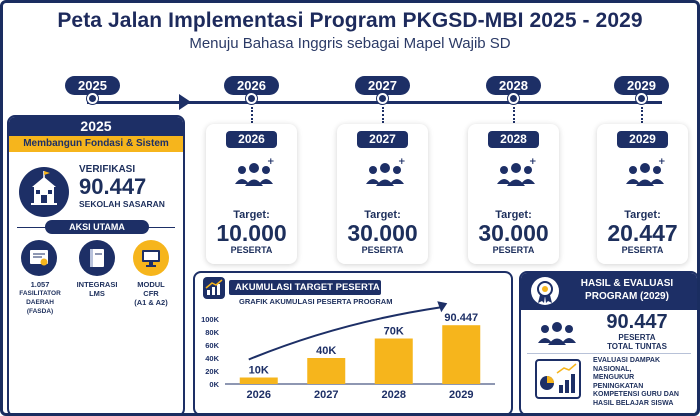 This screenshot has height=416, width=700. What do you see at coordinates (614, 378) in the screenshot?
I see `evaluation-desc-line: MENGUKUR` at bounding box center [614, 378].